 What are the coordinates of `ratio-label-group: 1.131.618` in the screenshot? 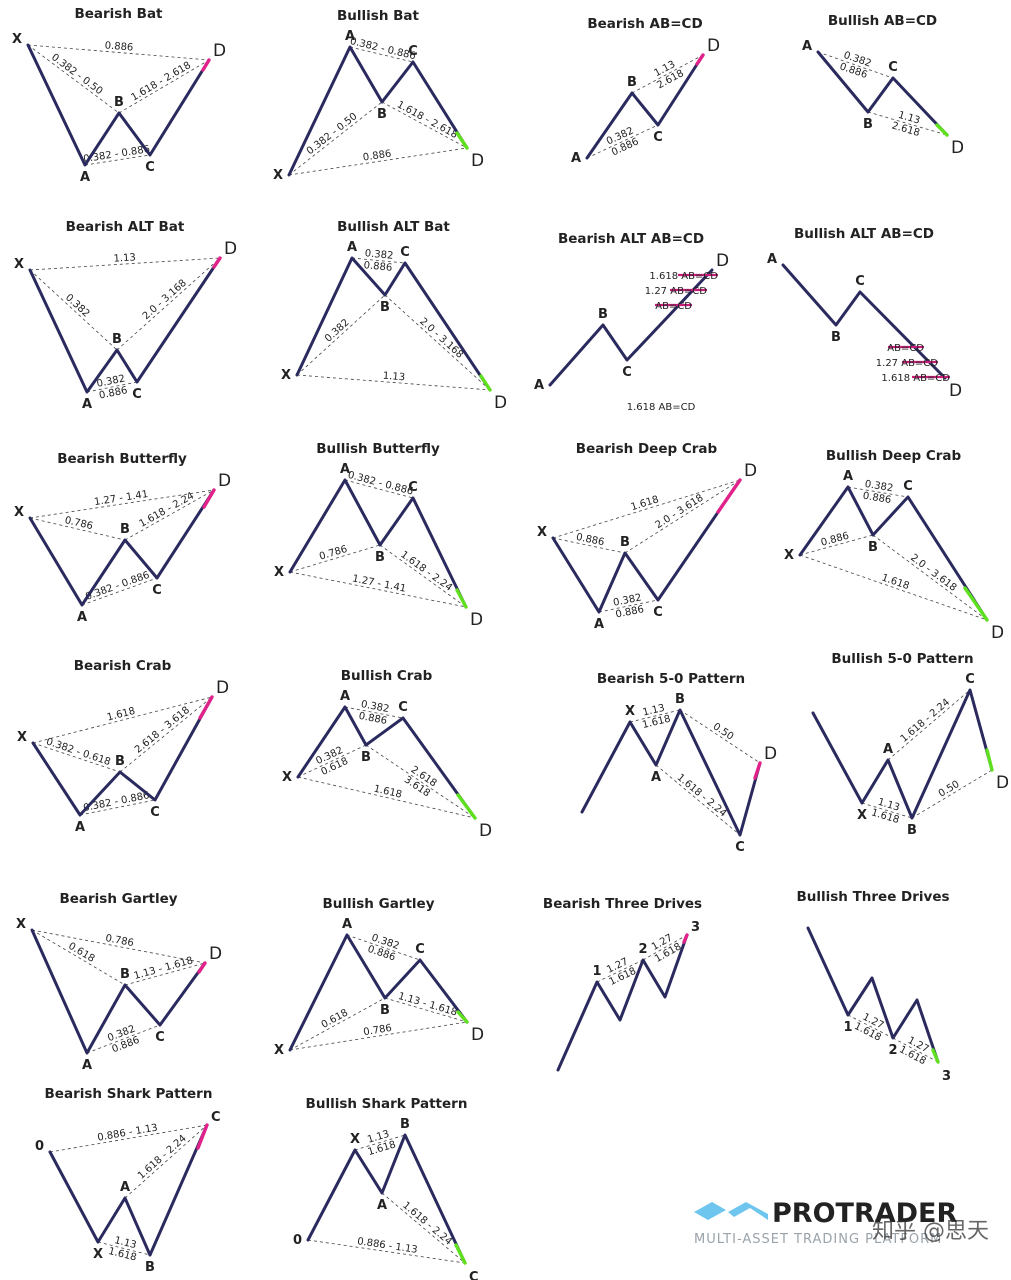 It's located at (122, 1249).